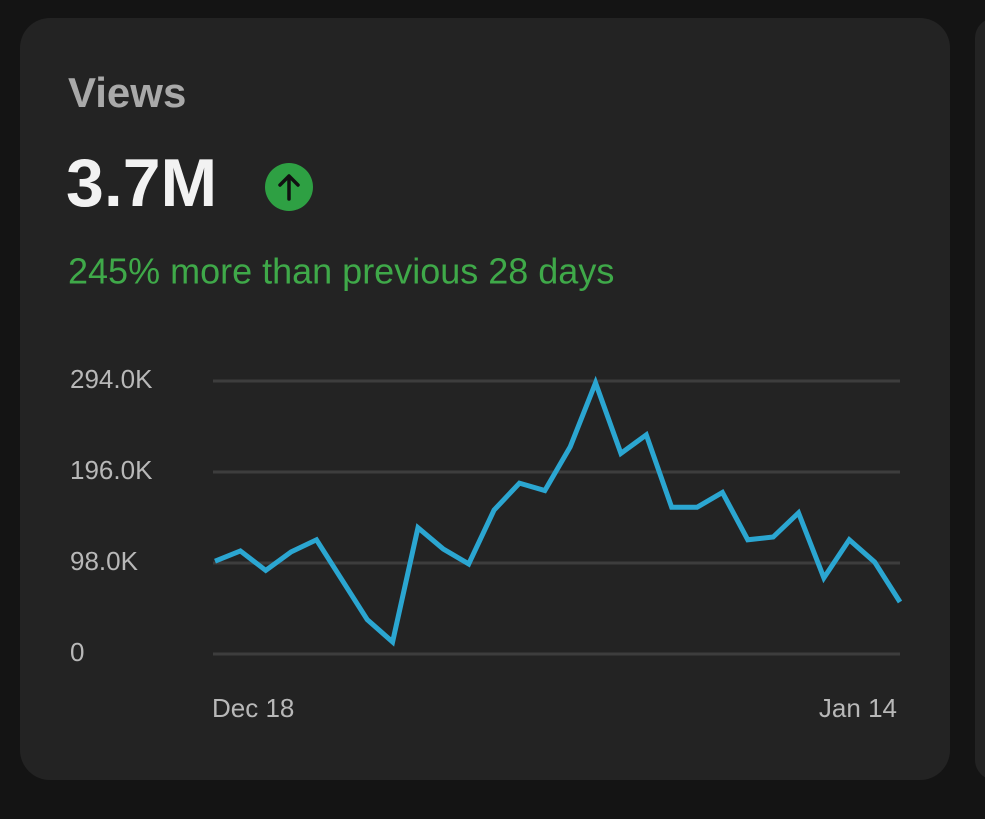  I want to click on next-card, so click(980, 399).